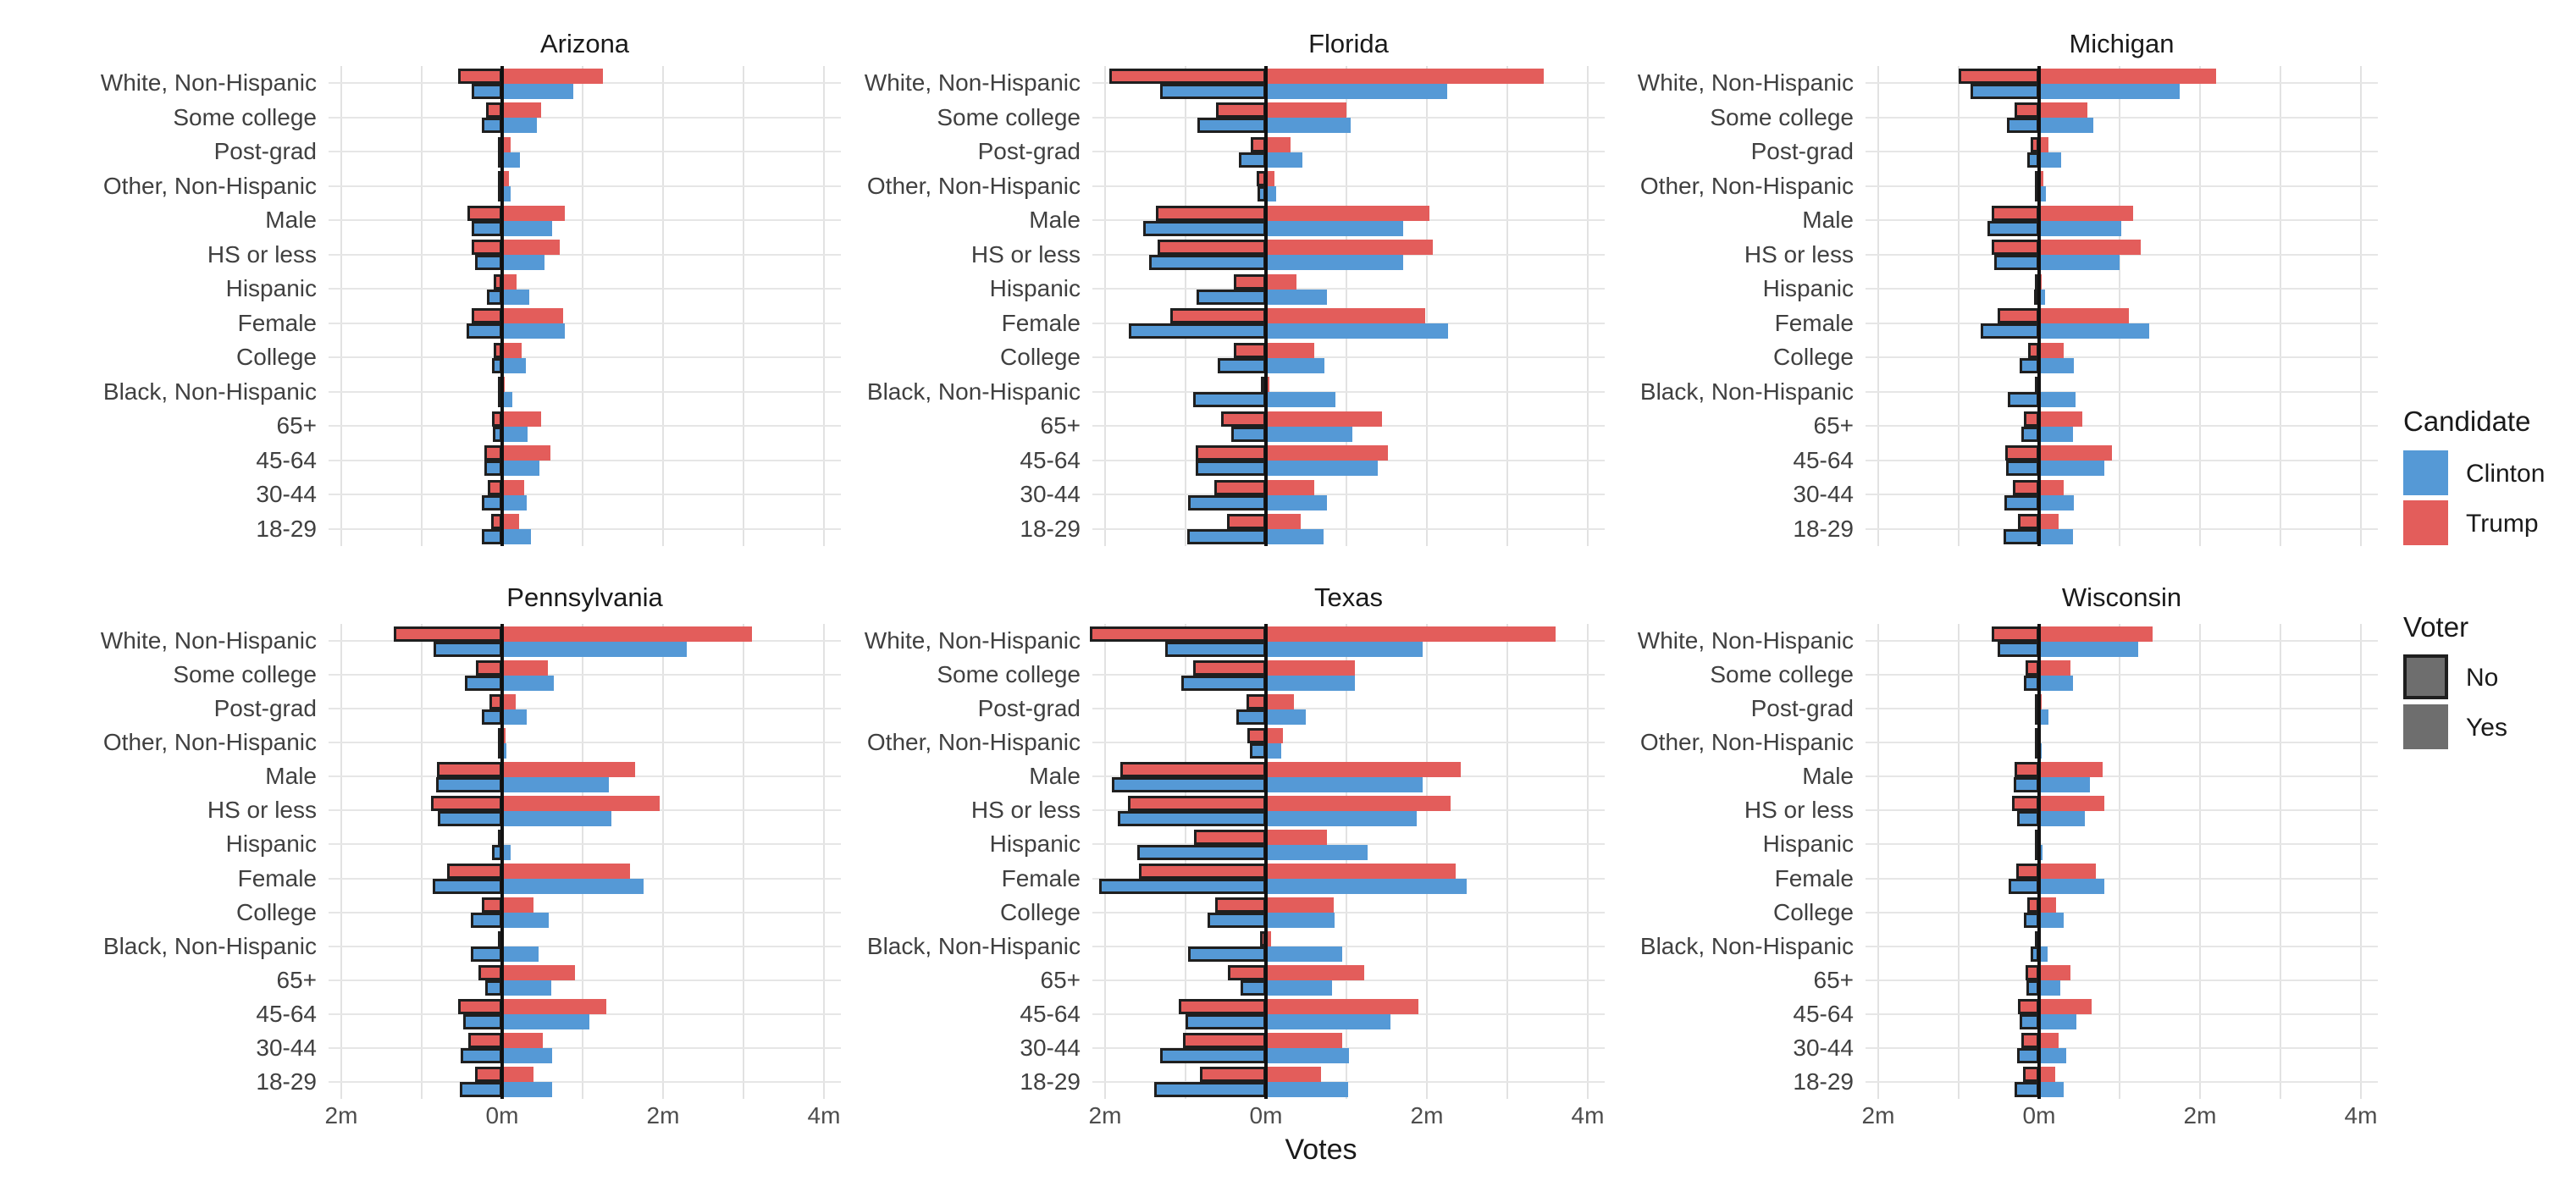  What do you see at coordinates (1321, 1150) in the screenshot?
I see `x-axis-title: Votes` at bounding box center [1321, 1150].